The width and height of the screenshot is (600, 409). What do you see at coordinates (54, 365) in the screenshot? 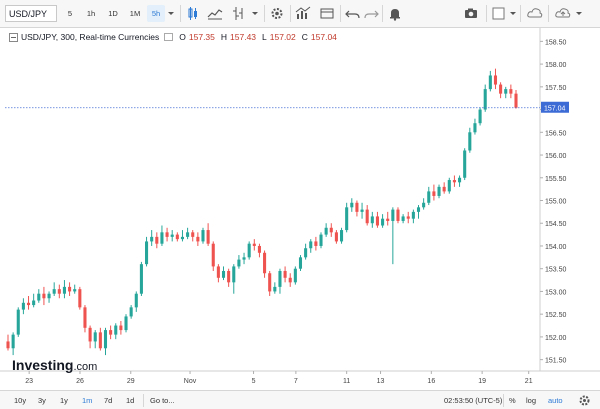
I see `investing-watermark: Investing.com` at bounding box center [54, 365].